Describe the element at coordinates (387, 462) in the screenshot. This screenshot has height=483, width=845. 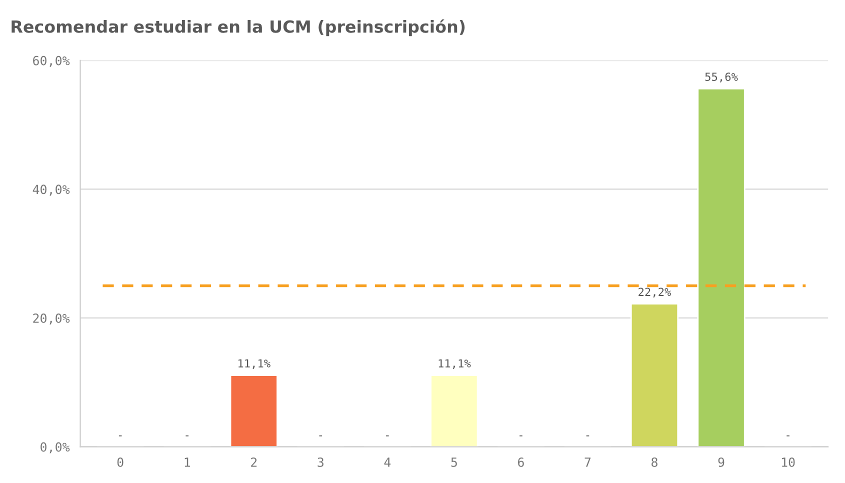
I see `x-tick-label: 4` at that location.